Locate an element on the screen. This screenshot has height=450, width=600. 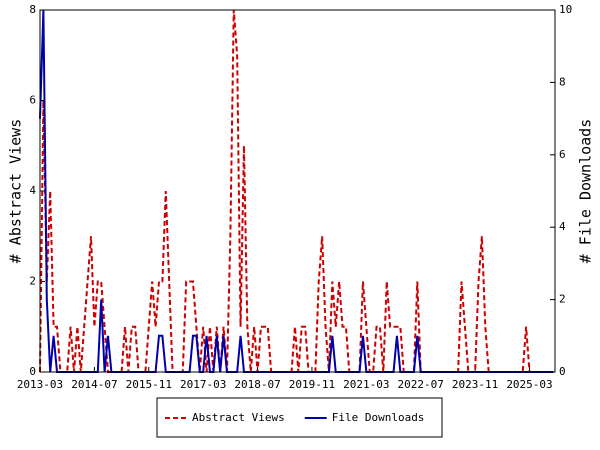
x-tick-label: 2015-11 is located at coordinates (149, 384).